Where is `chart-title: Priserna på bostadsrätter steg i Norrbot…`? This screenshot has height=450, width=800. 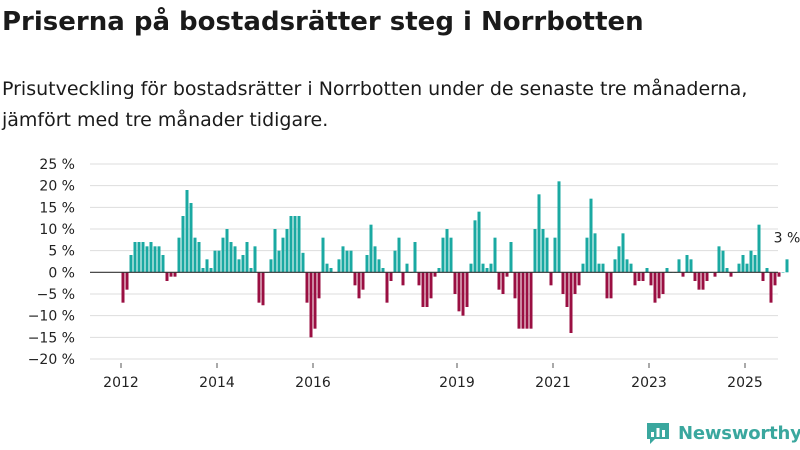 chart-title: Priserna på bostadsrätter steg i Norrbot… is located at coordinates (323, 22).